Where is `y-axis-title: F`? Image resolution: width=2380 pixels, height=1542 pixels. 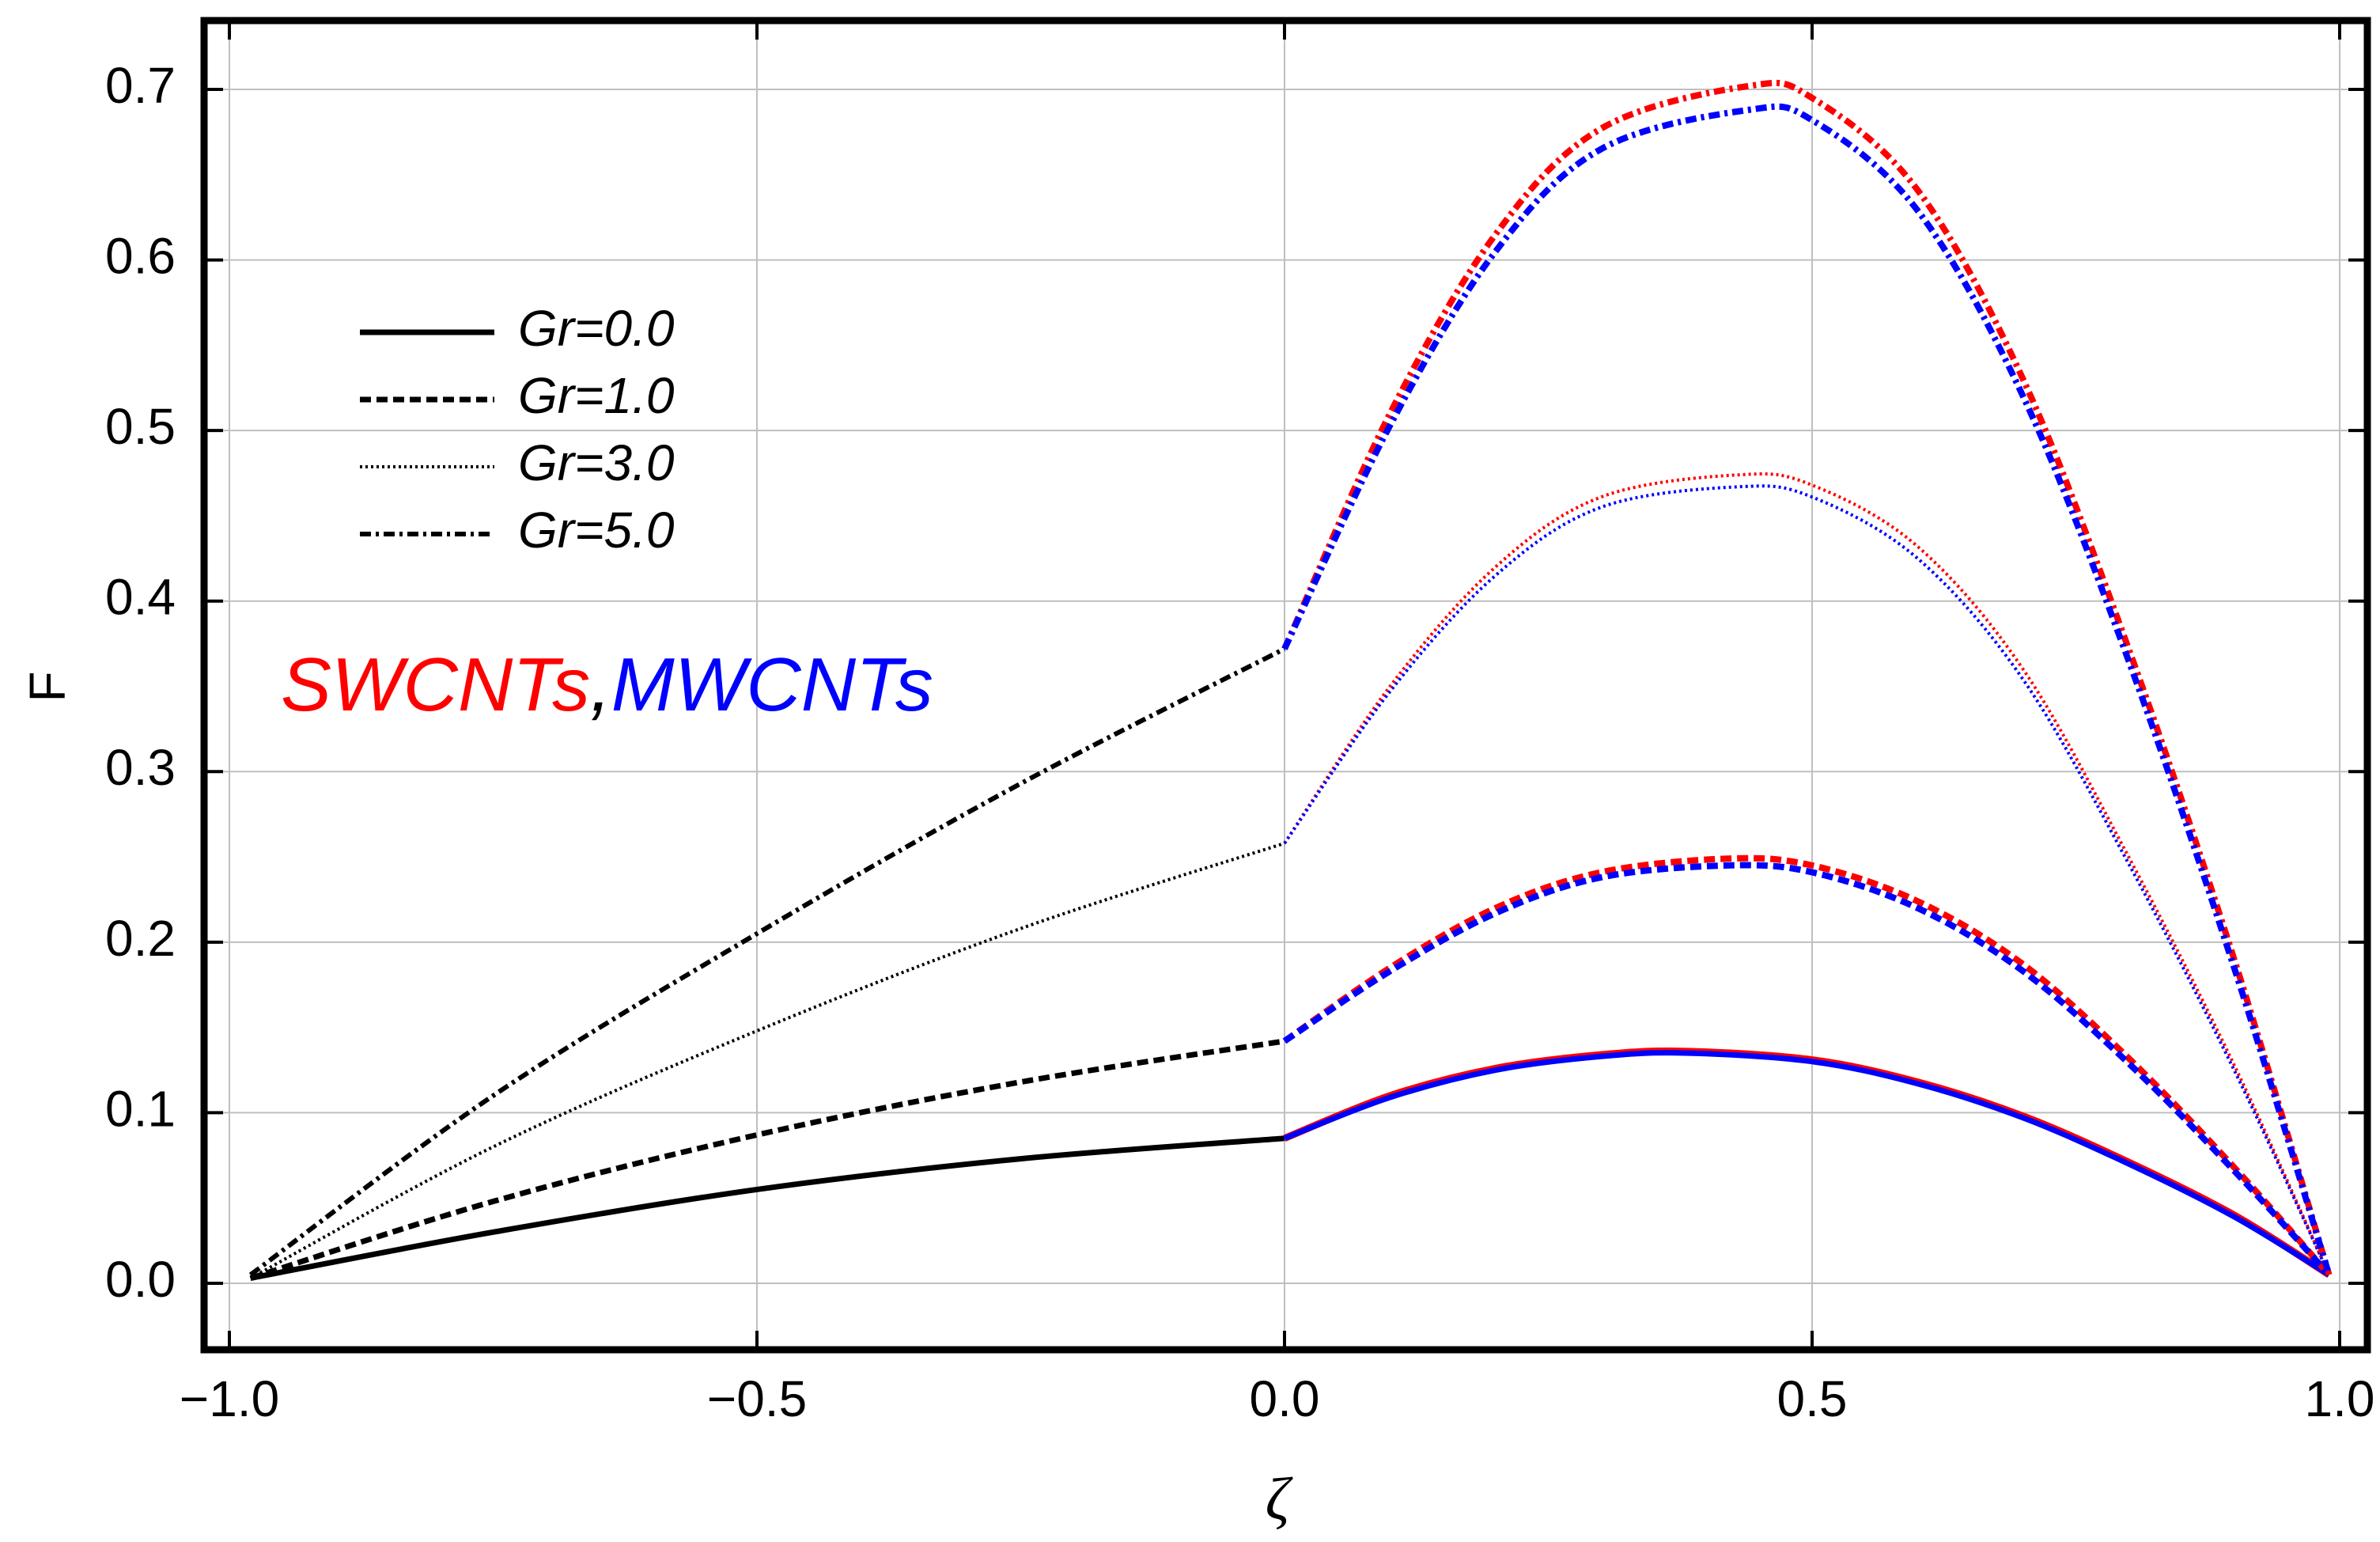
y-axis-title: F is located at coordinates (47, 686).